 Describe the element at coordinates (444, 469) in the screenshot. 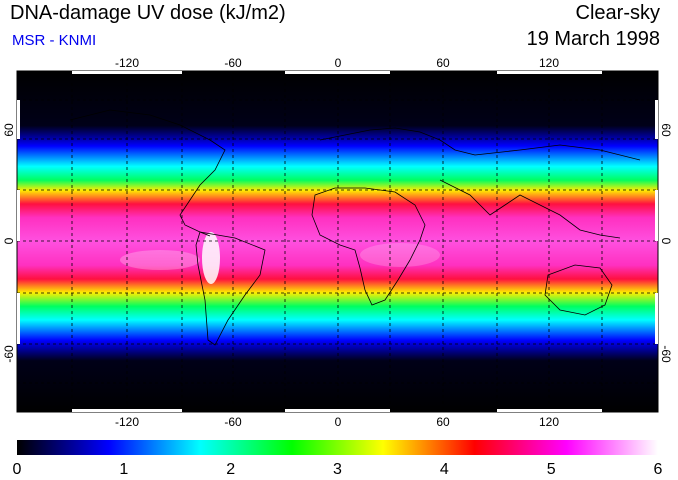

I see `colorbar-tick-label: 4` at that location.